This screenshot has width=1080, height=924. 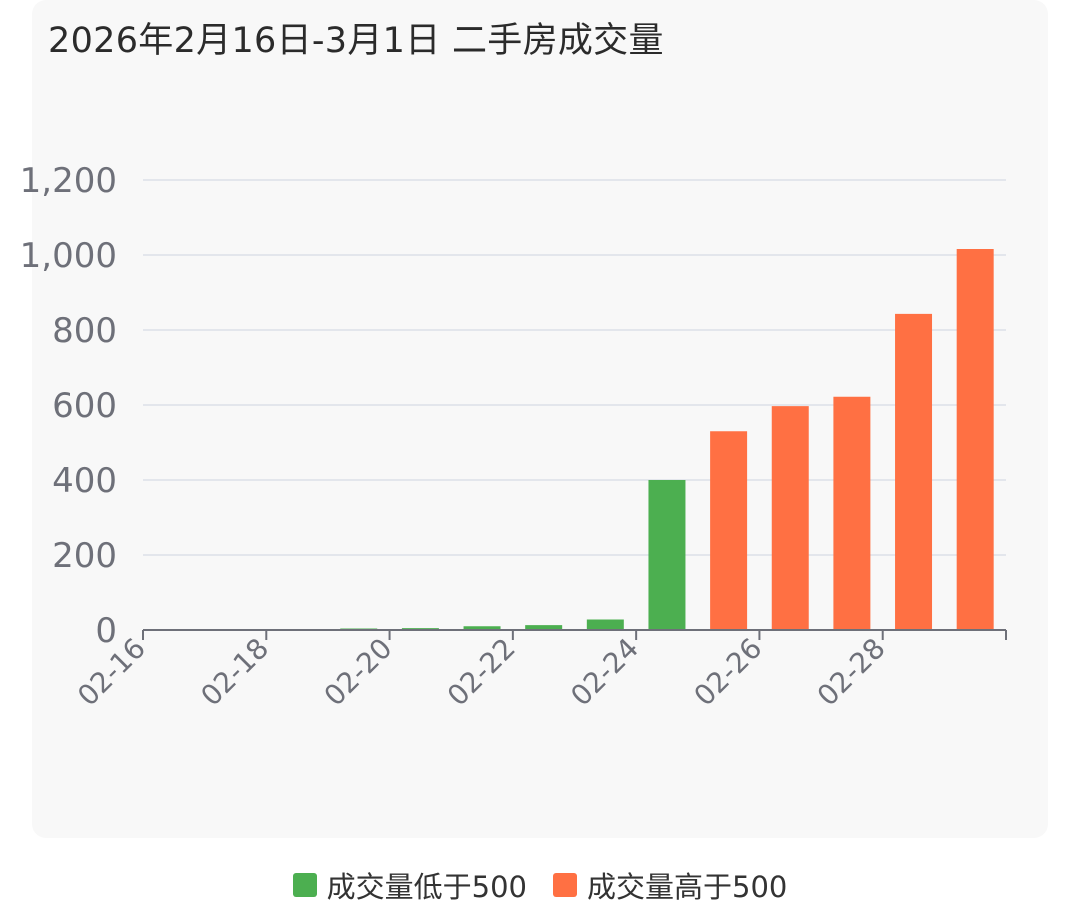 I want to click on chart-title: 2026年2月16日-3月1日 二手房成交量, so click(x=356, y=41).